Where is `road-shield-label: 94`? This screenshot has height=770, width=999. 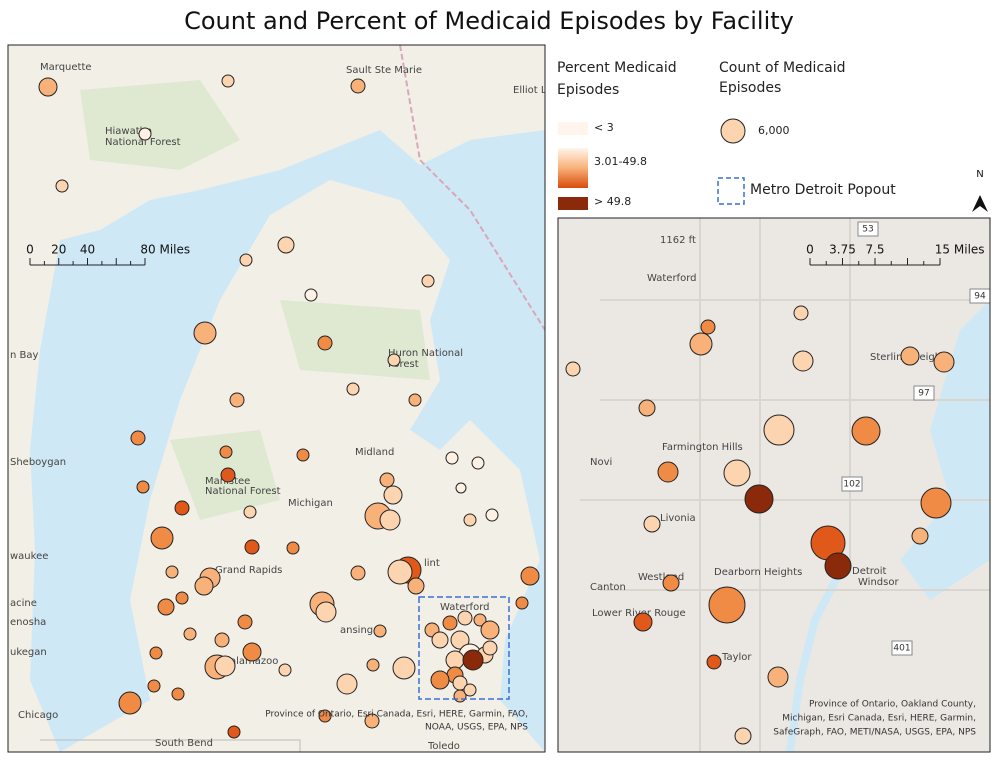 road-shield-label: 94 is located at coordinates (980, 297).